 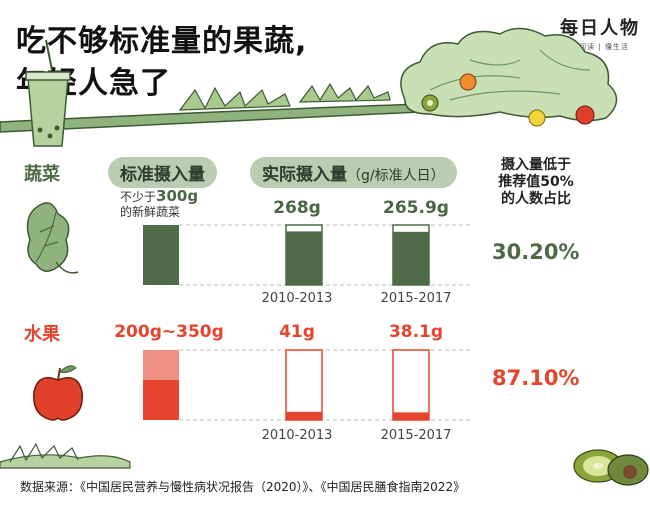 What do you see at coordinates (304, 175) in the screenshot?
I see `actual-intake-title: 实际摄入量` at bounding box center [304, 175].